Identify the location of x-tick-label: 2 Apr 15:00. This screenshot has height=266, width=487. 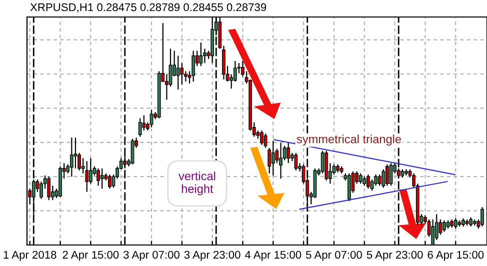
(90, 255).